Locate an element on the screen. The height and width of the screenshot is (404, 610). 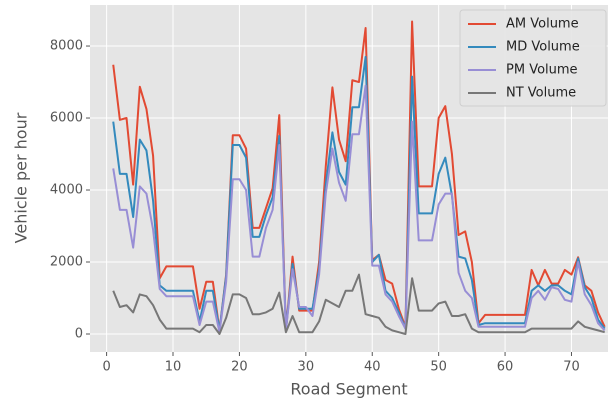
legend-label: NT Volume is located at coordinates (541, 93).